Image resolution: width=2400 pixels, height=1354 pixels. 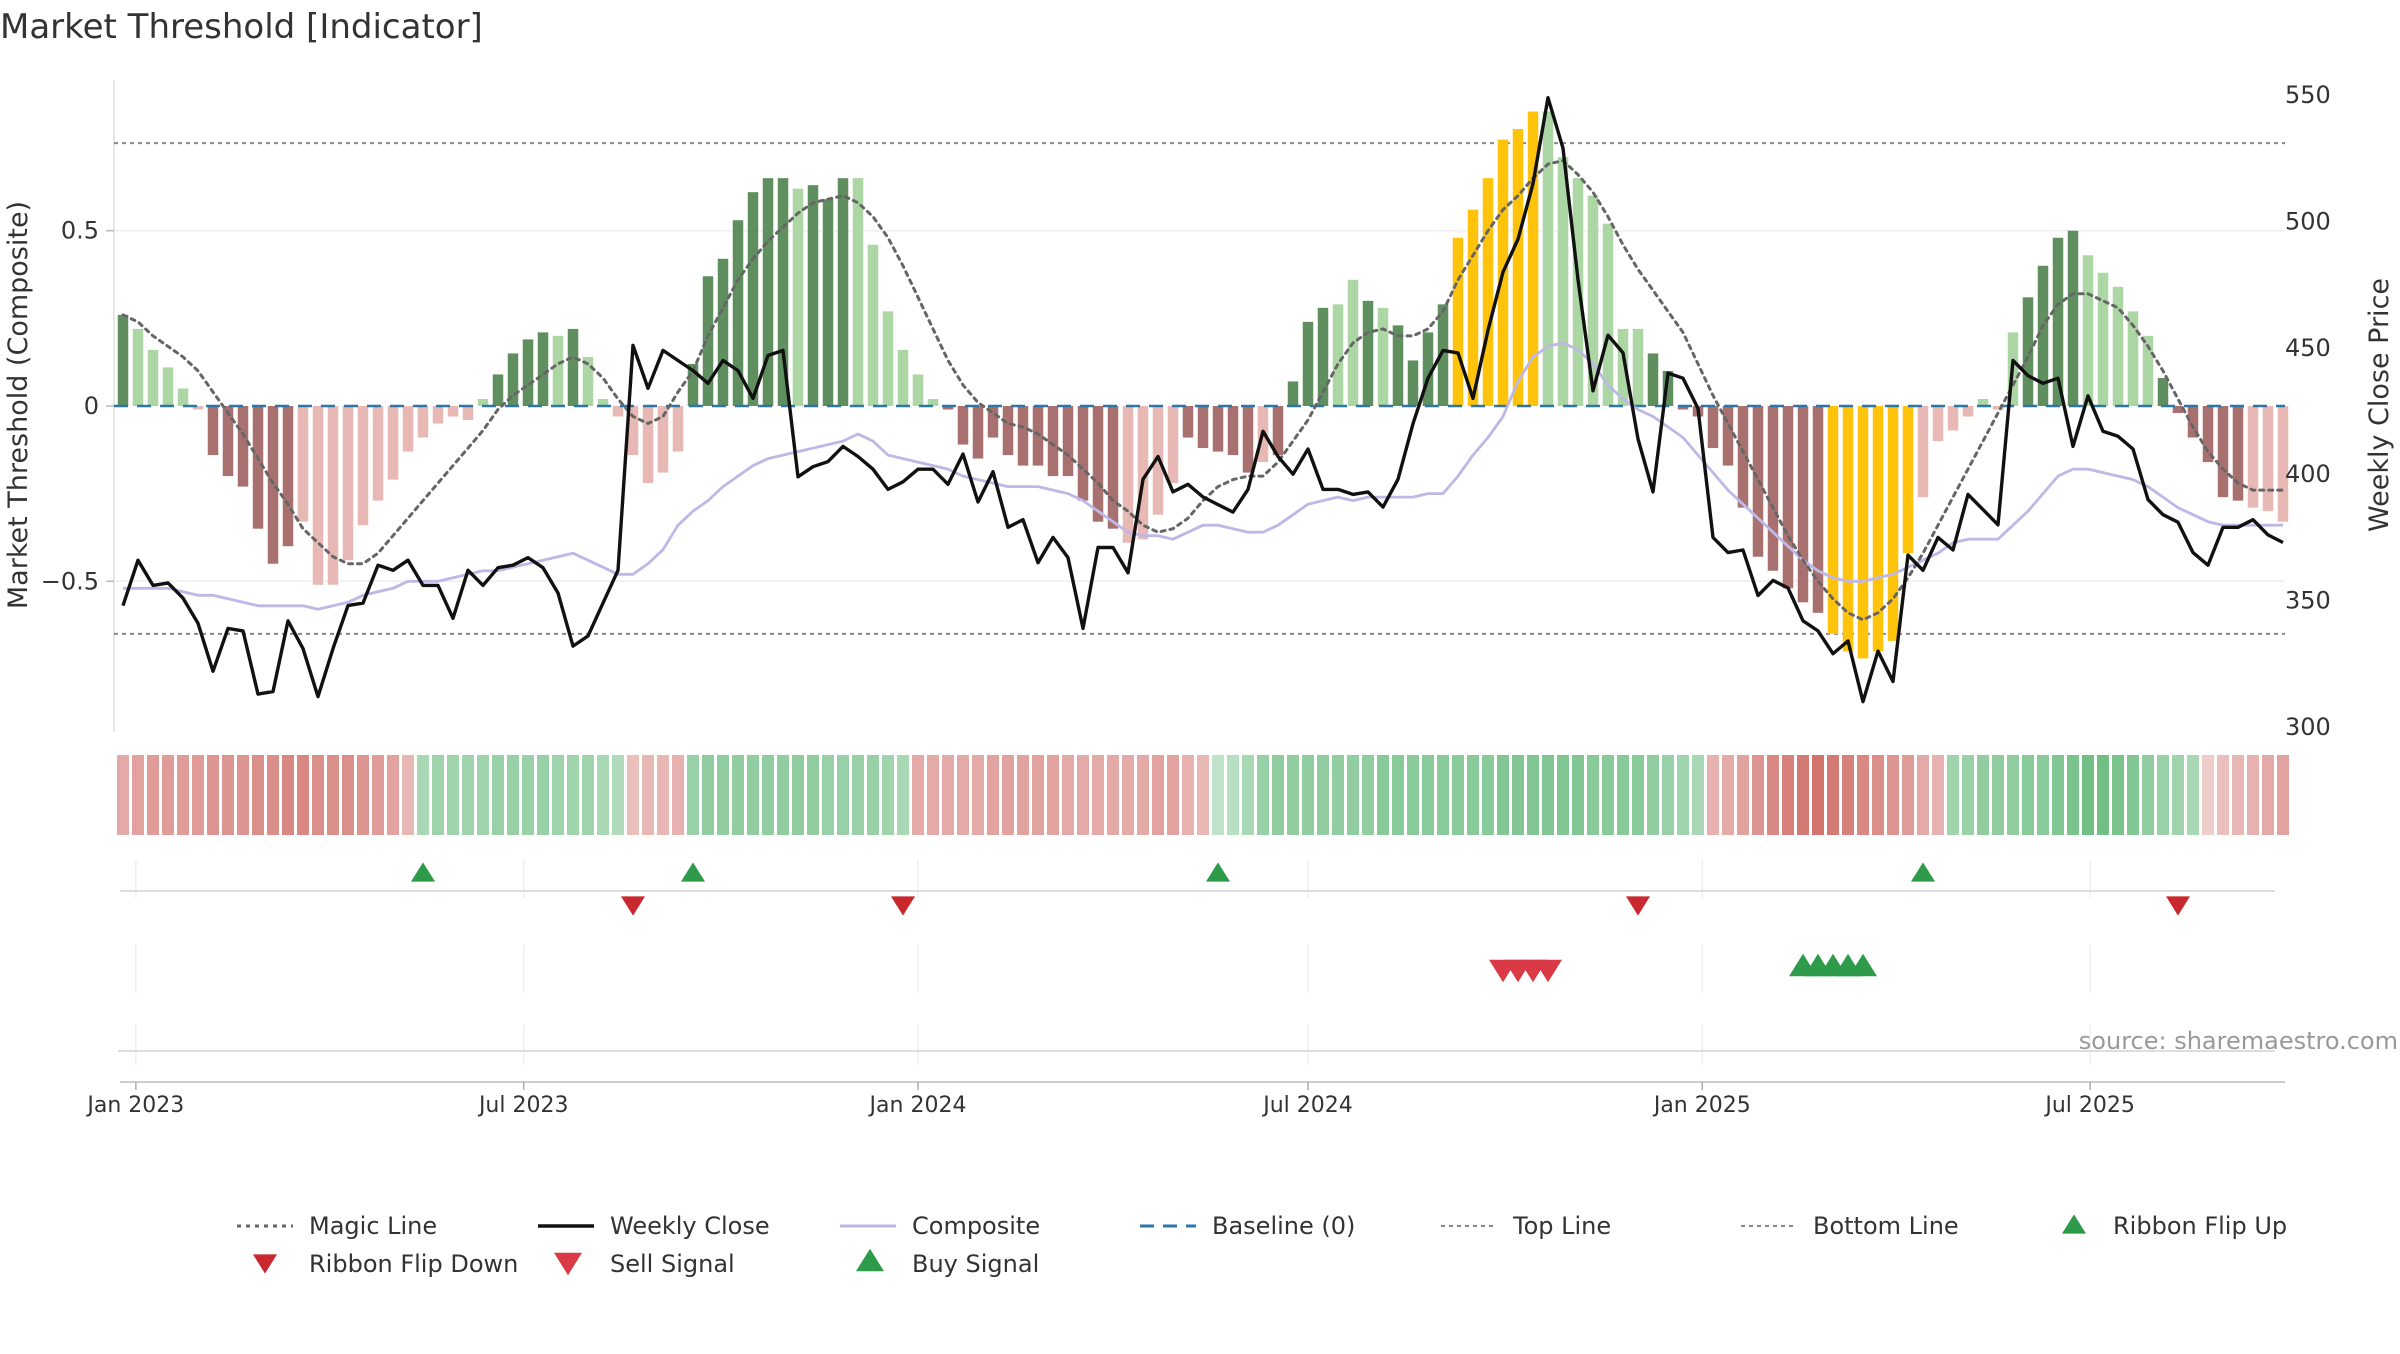 I want to click on ribbon-flip-down-marker, so click(x=903, y=906).